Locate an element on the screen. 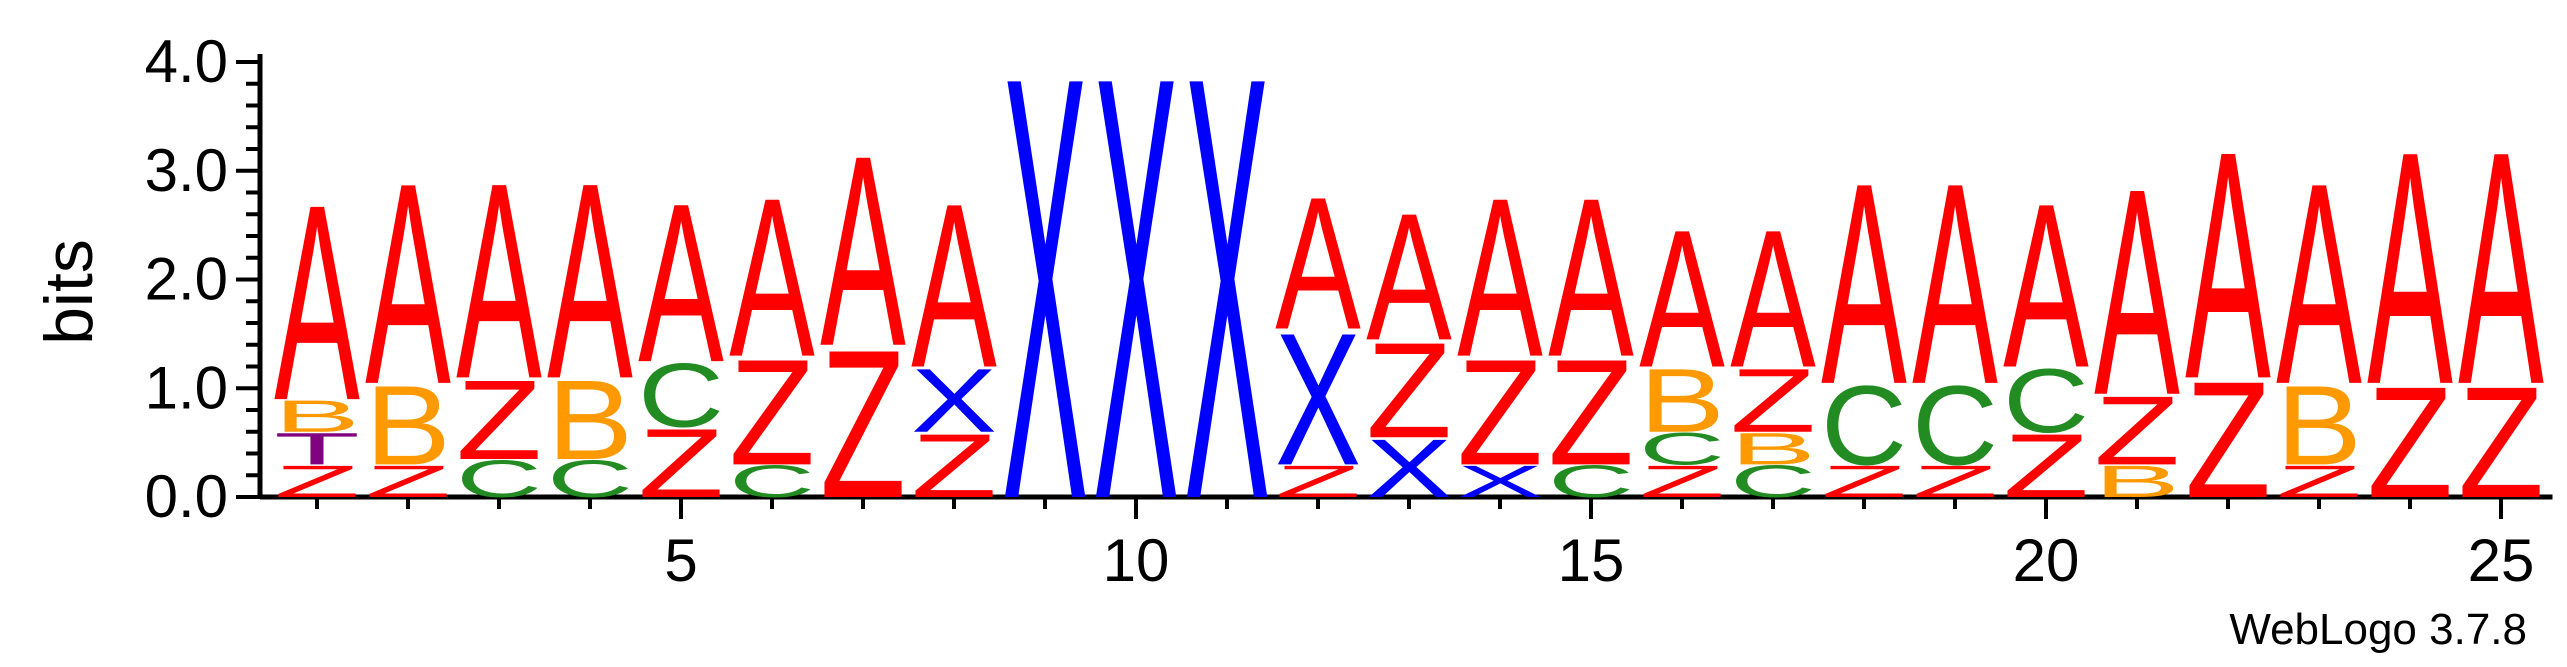 The width and height of the screenshot is (2567, 667). stack-position-6: CZA is located at coordinates (772, 329).